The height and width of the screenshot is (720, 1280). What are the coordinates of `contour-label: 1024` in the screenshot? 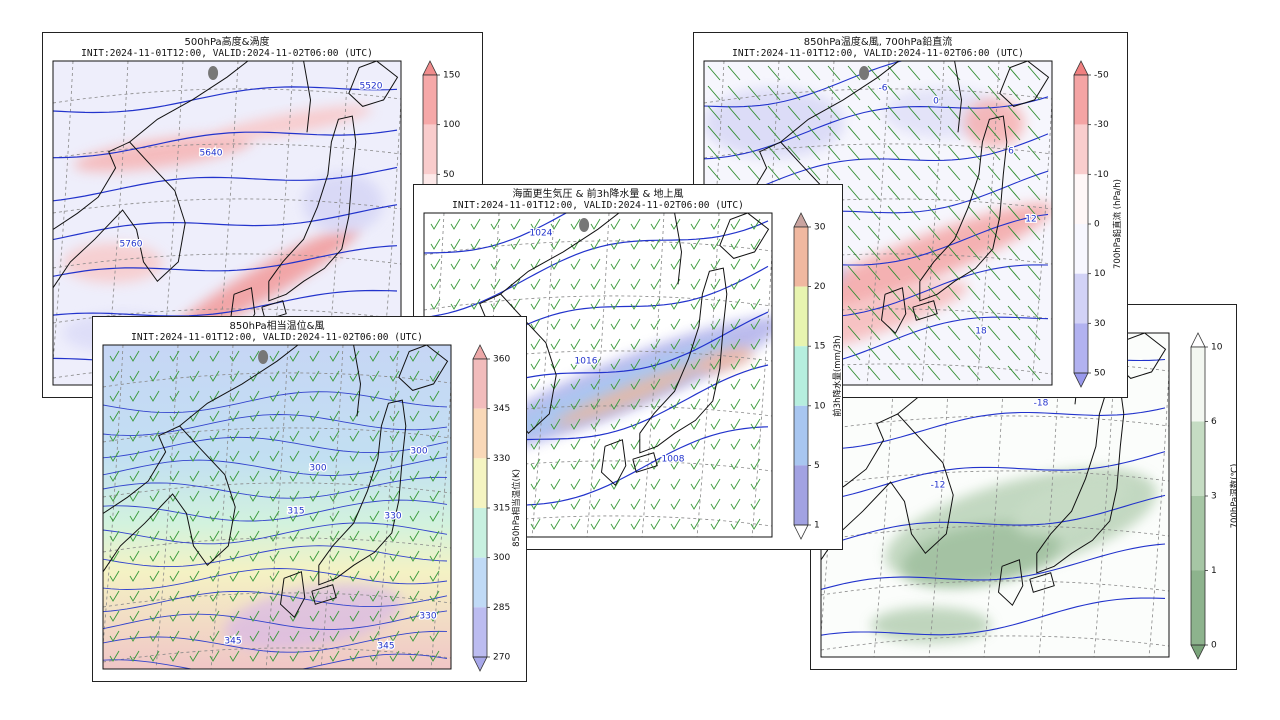 It's located at (541, 234).